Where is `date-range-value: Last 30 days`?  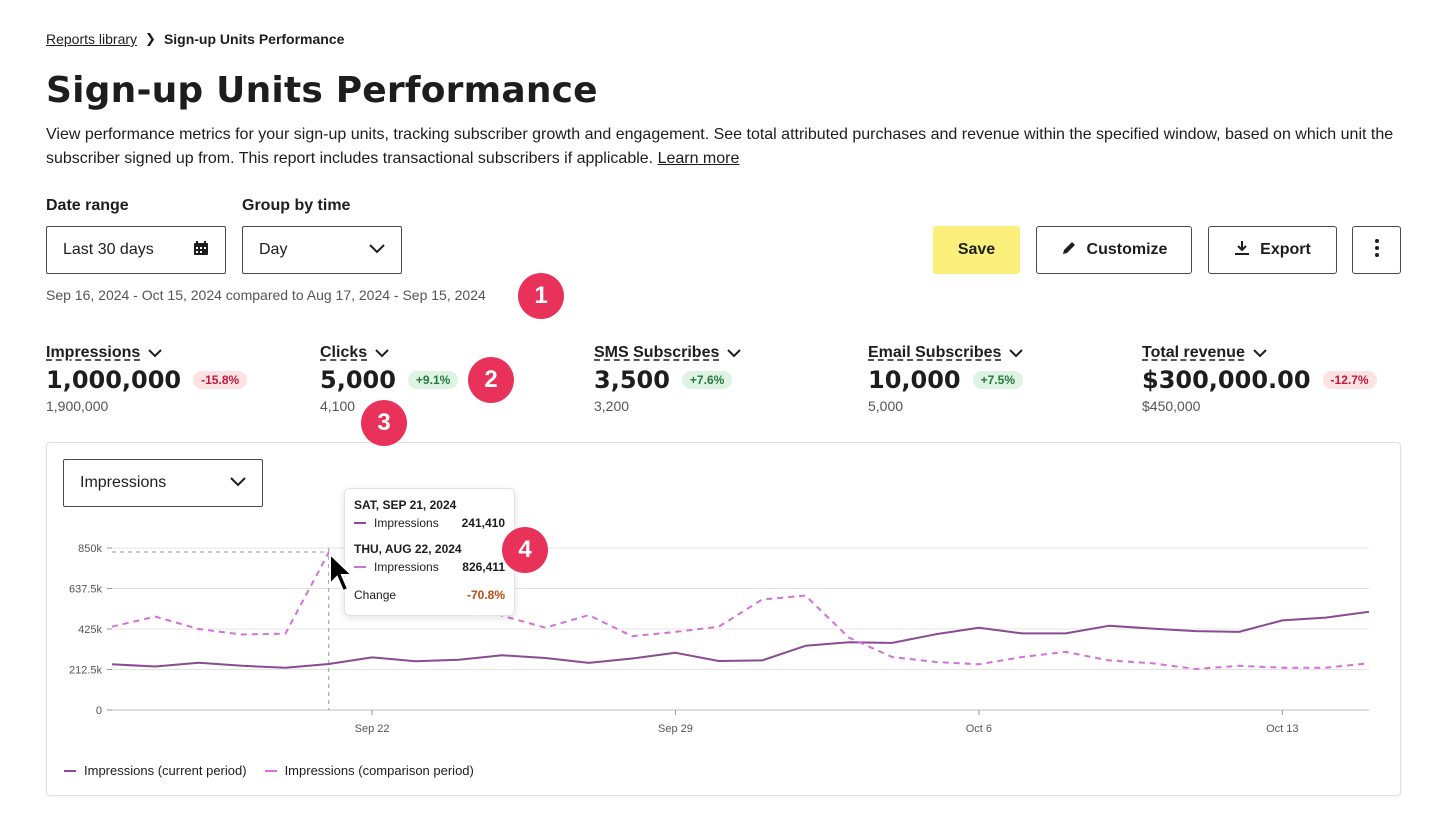
date-range-value: Last 30 days is located at coordinates (108, 249).